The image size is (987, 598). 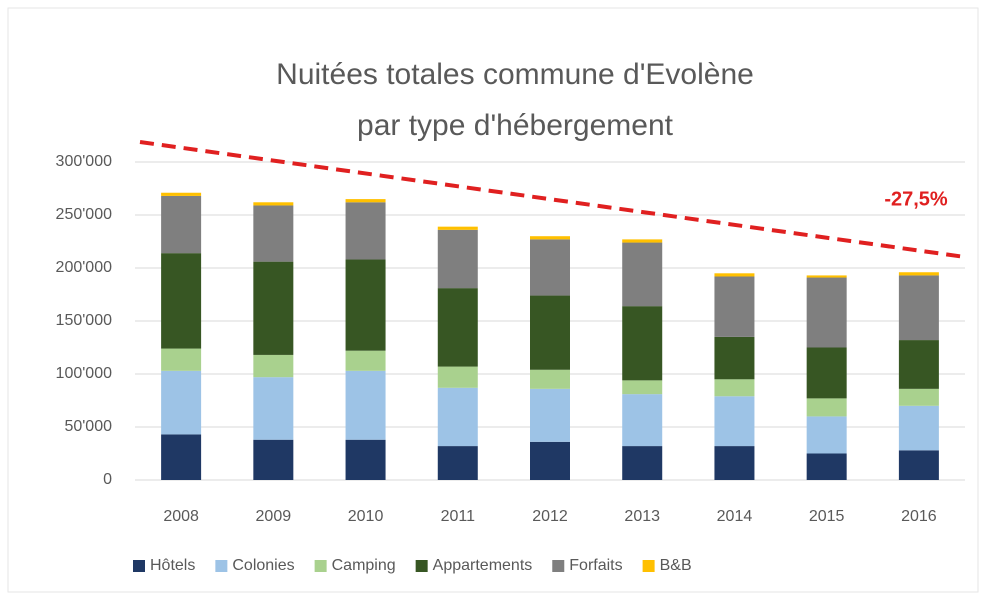 I want to click on y-tick-label: 0, so click(x=107, y=479).